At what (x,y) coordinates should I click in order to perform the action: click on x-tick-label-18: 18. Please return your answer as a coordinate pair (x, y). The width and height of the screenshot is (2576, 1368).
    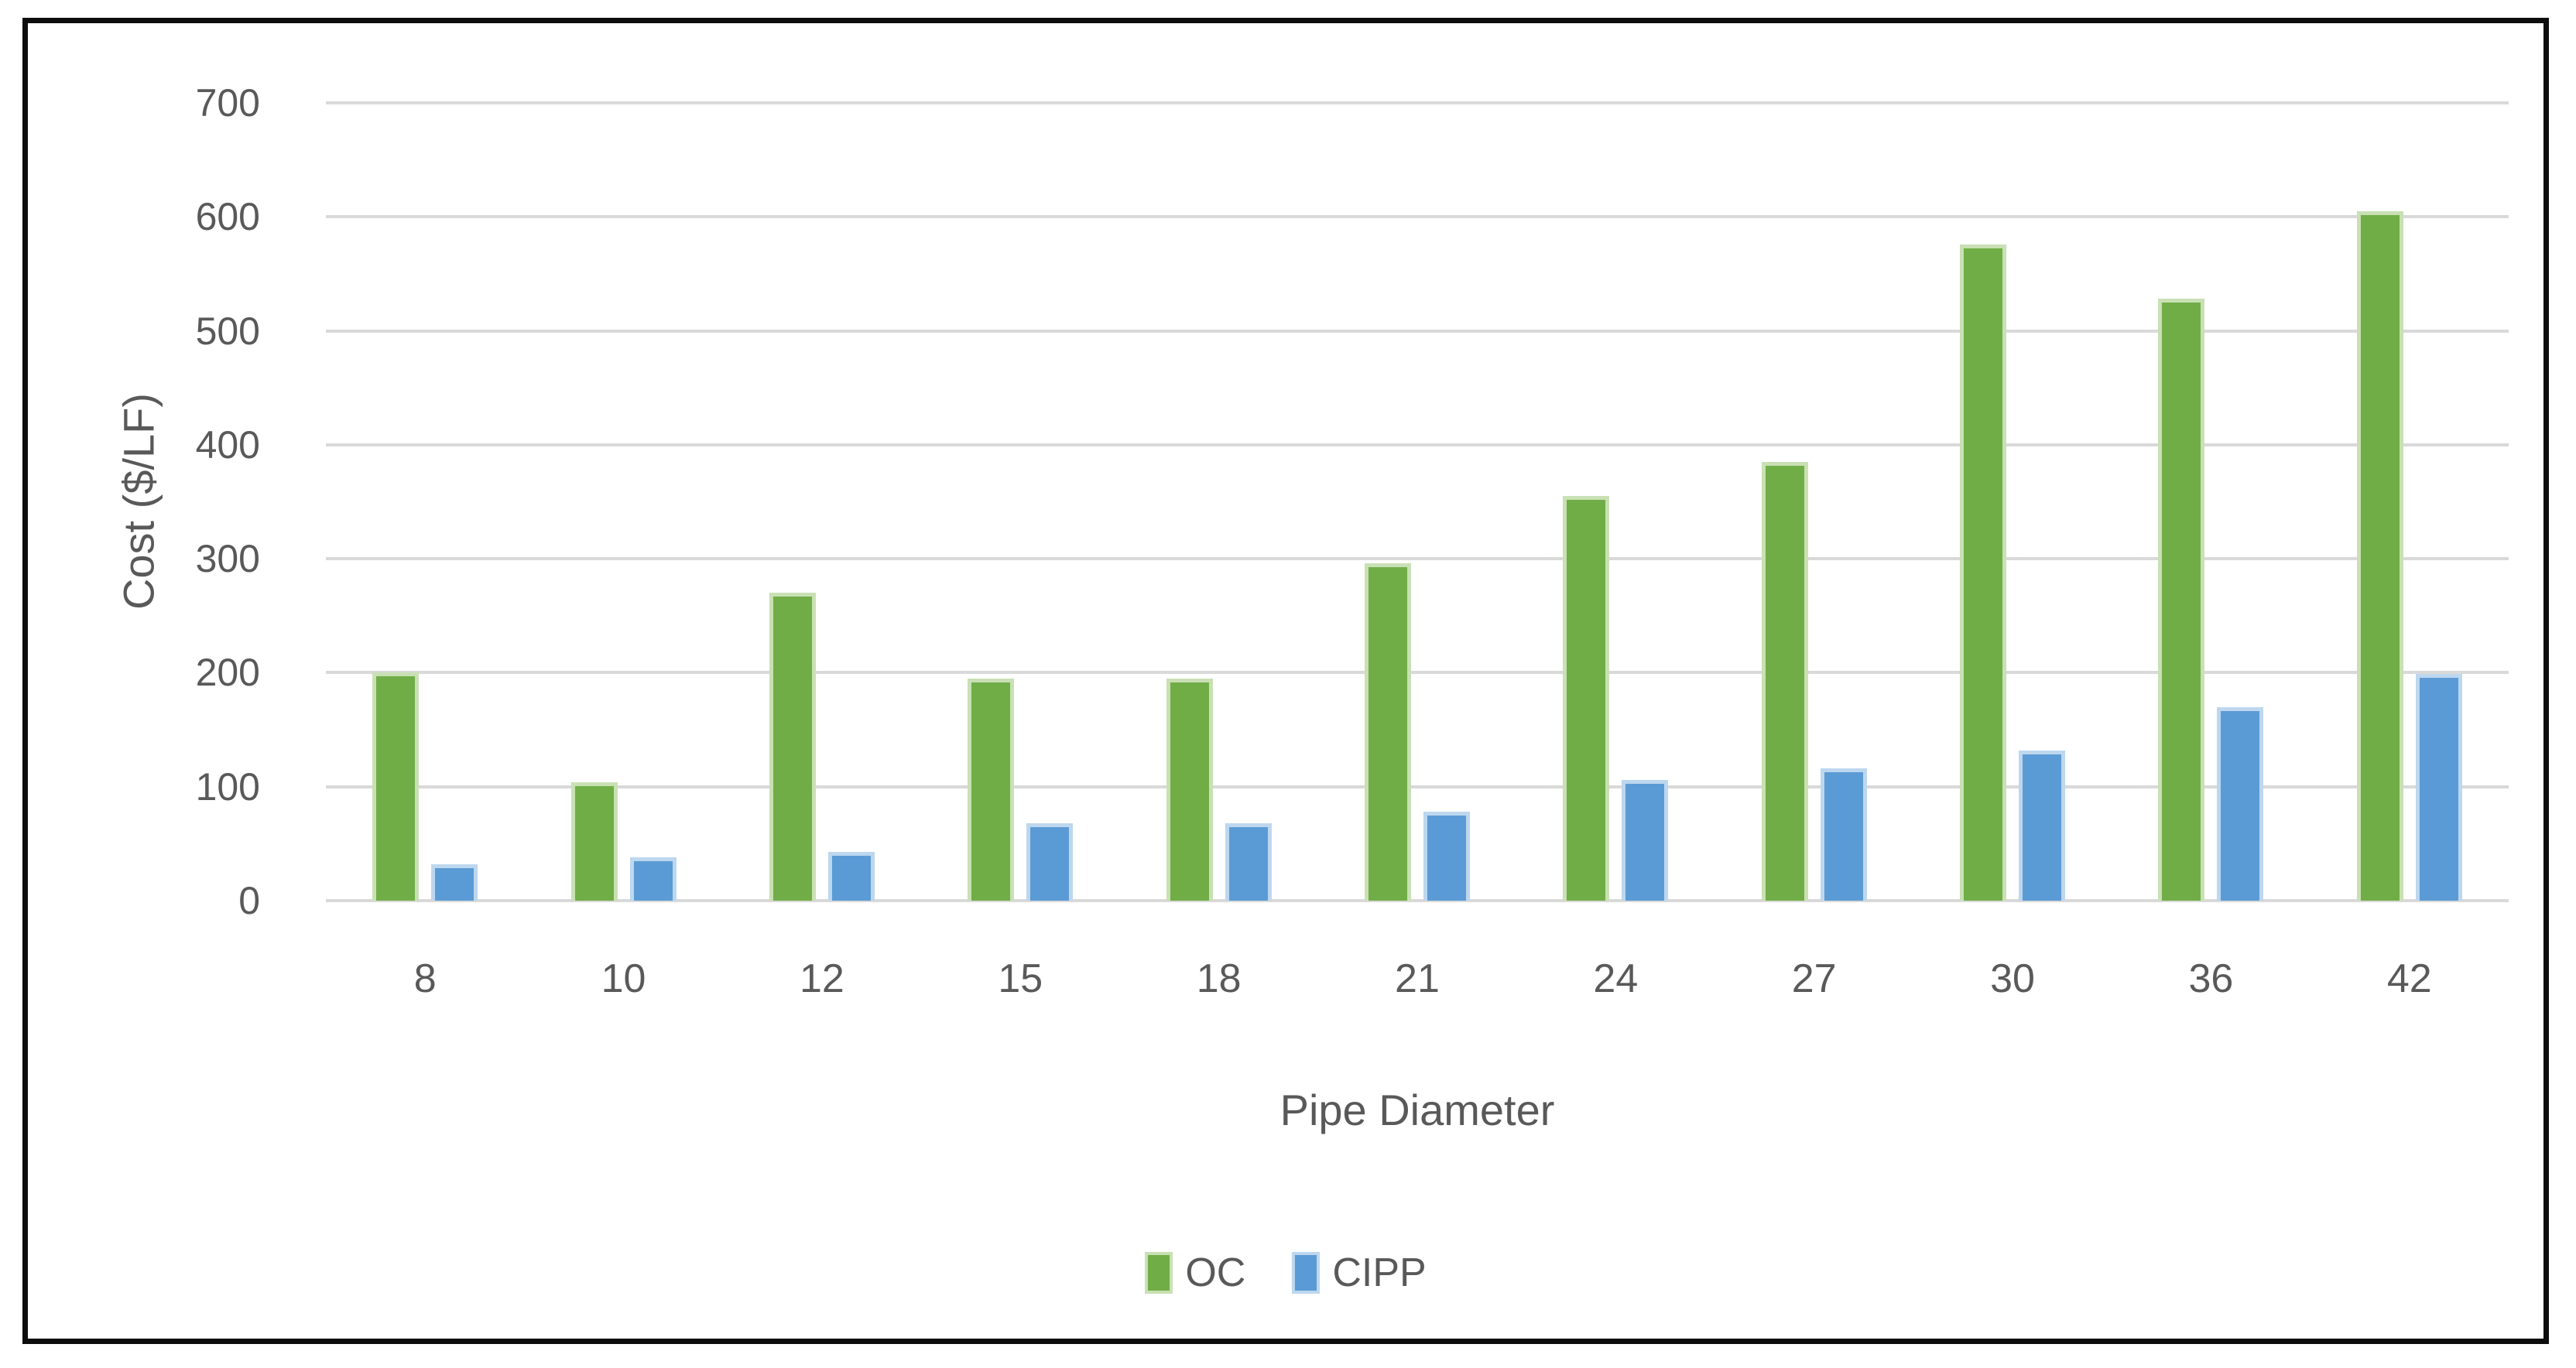
    Looking at the image, I should click on (1219, 979).